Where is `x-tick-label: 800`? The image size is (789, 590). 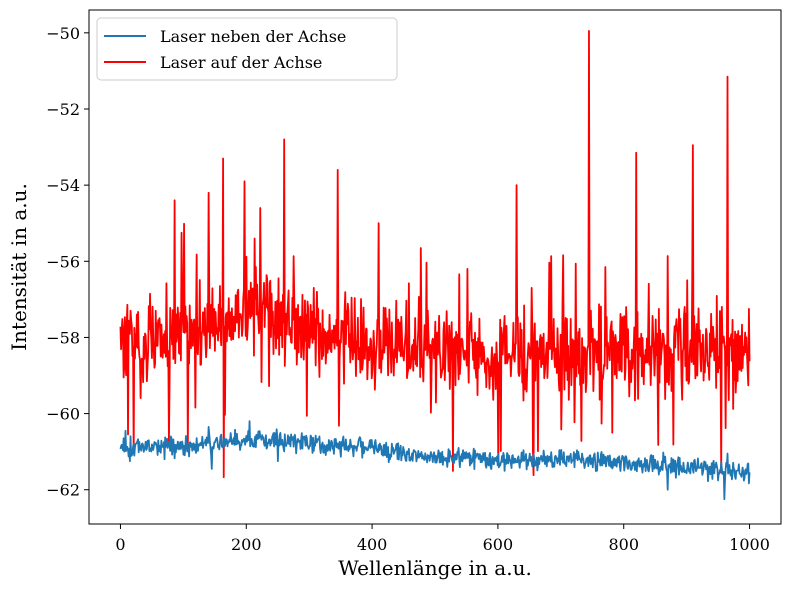
x-tick-label: 800 is located at coordinates (623, 544).